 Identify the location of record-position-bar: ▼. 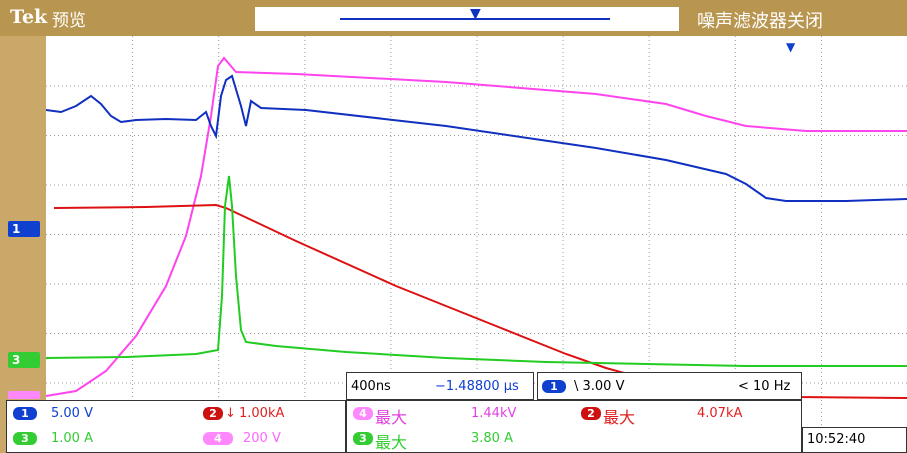
(467, 19).